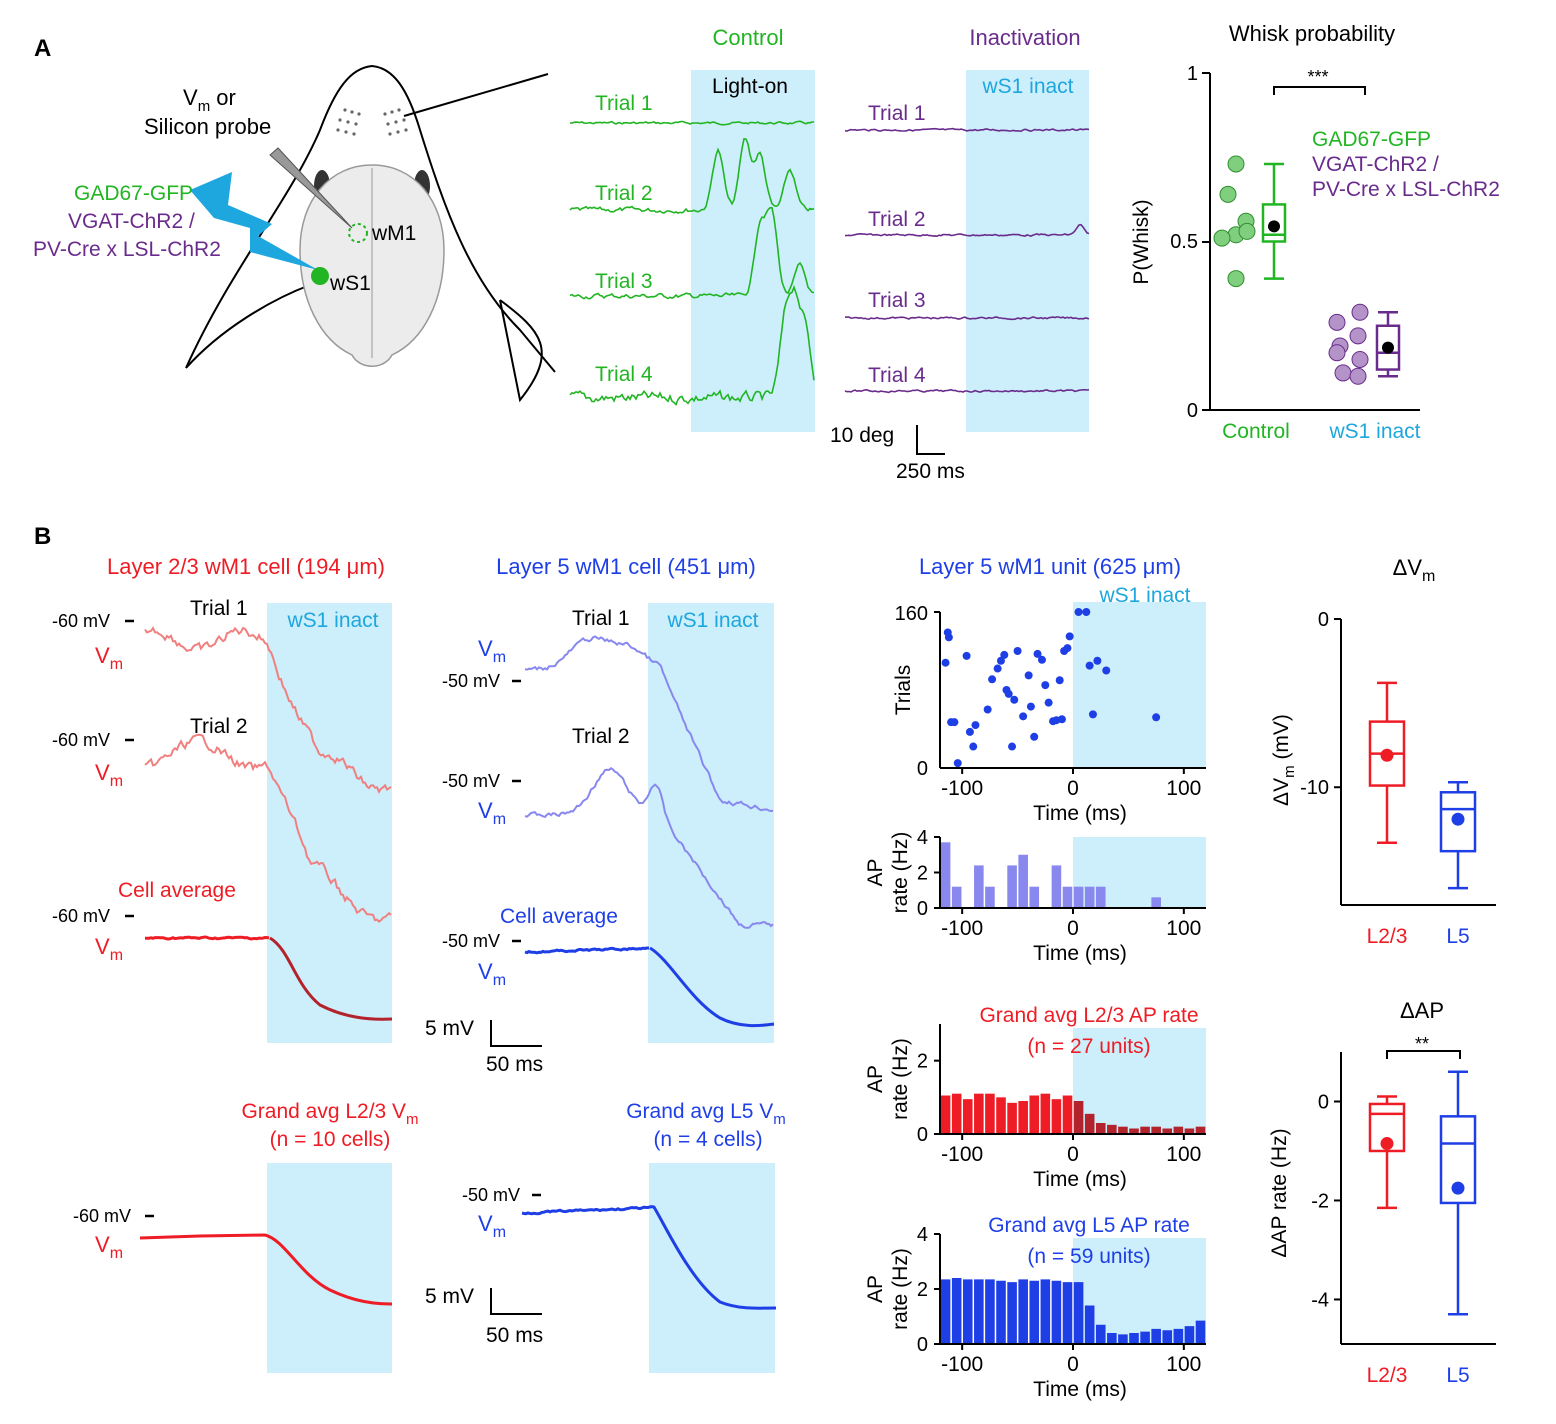 The width and height of the screenshot is (1556, 1424). Describe the element at coordinates (1050, 566) in the screenshot. I see `unit-title: Layer 5 wM1 unit (625 μm)` at that location.